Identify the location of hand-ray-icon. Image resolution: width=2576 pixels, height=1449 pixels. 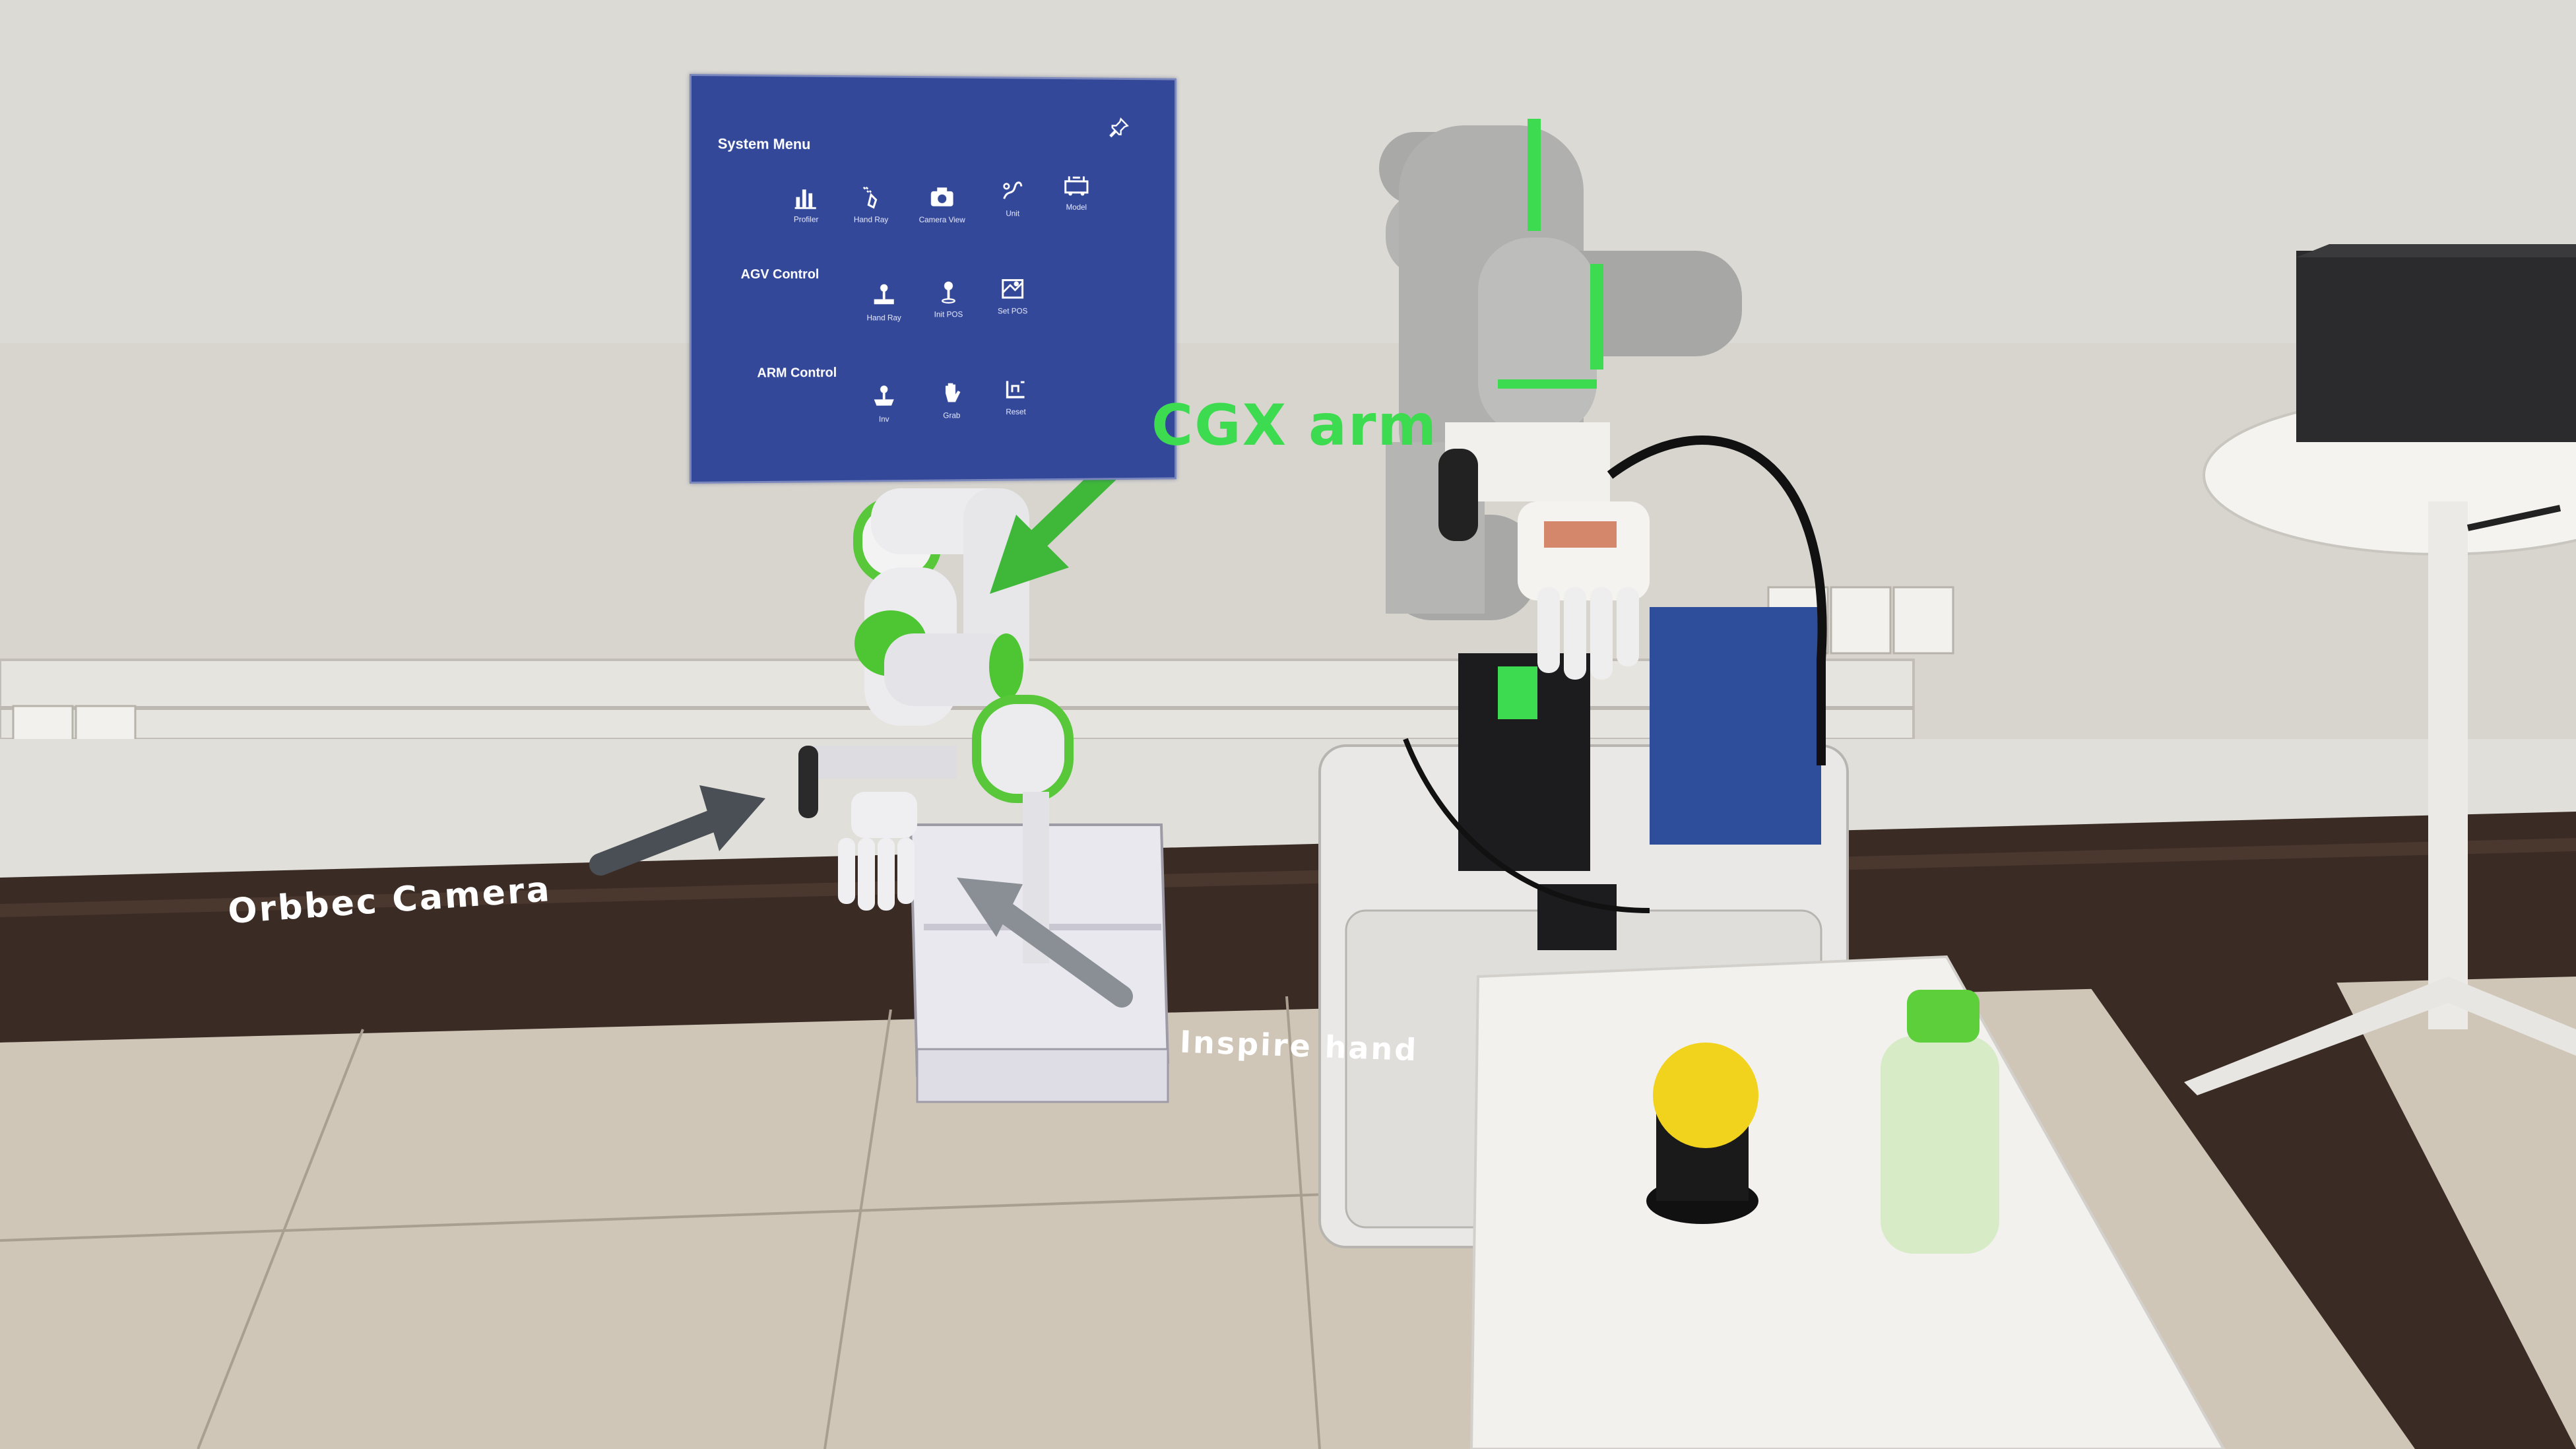
(871, 197).